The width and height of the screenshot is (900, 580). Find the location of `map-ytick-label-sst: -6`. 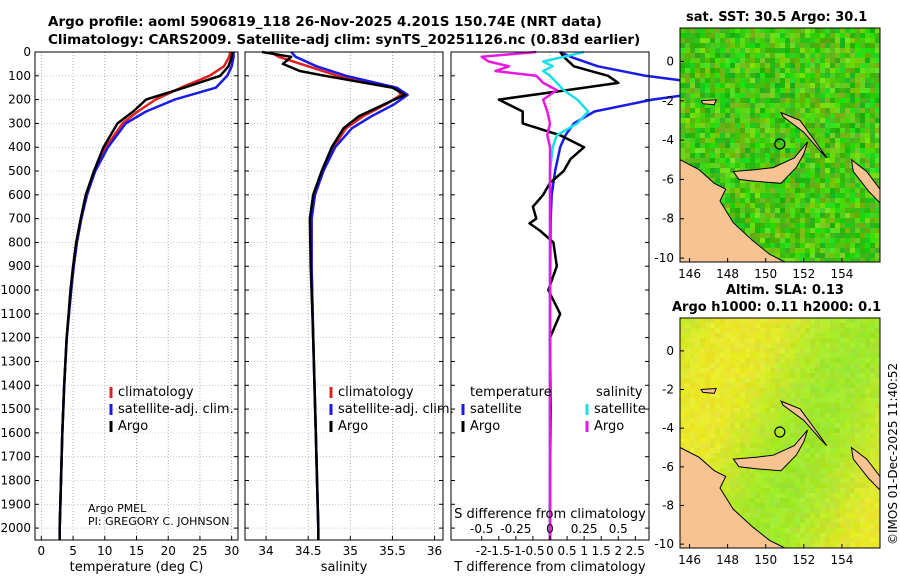

map-ytick-label-sst: -6 is located at coordinates (668, 179).